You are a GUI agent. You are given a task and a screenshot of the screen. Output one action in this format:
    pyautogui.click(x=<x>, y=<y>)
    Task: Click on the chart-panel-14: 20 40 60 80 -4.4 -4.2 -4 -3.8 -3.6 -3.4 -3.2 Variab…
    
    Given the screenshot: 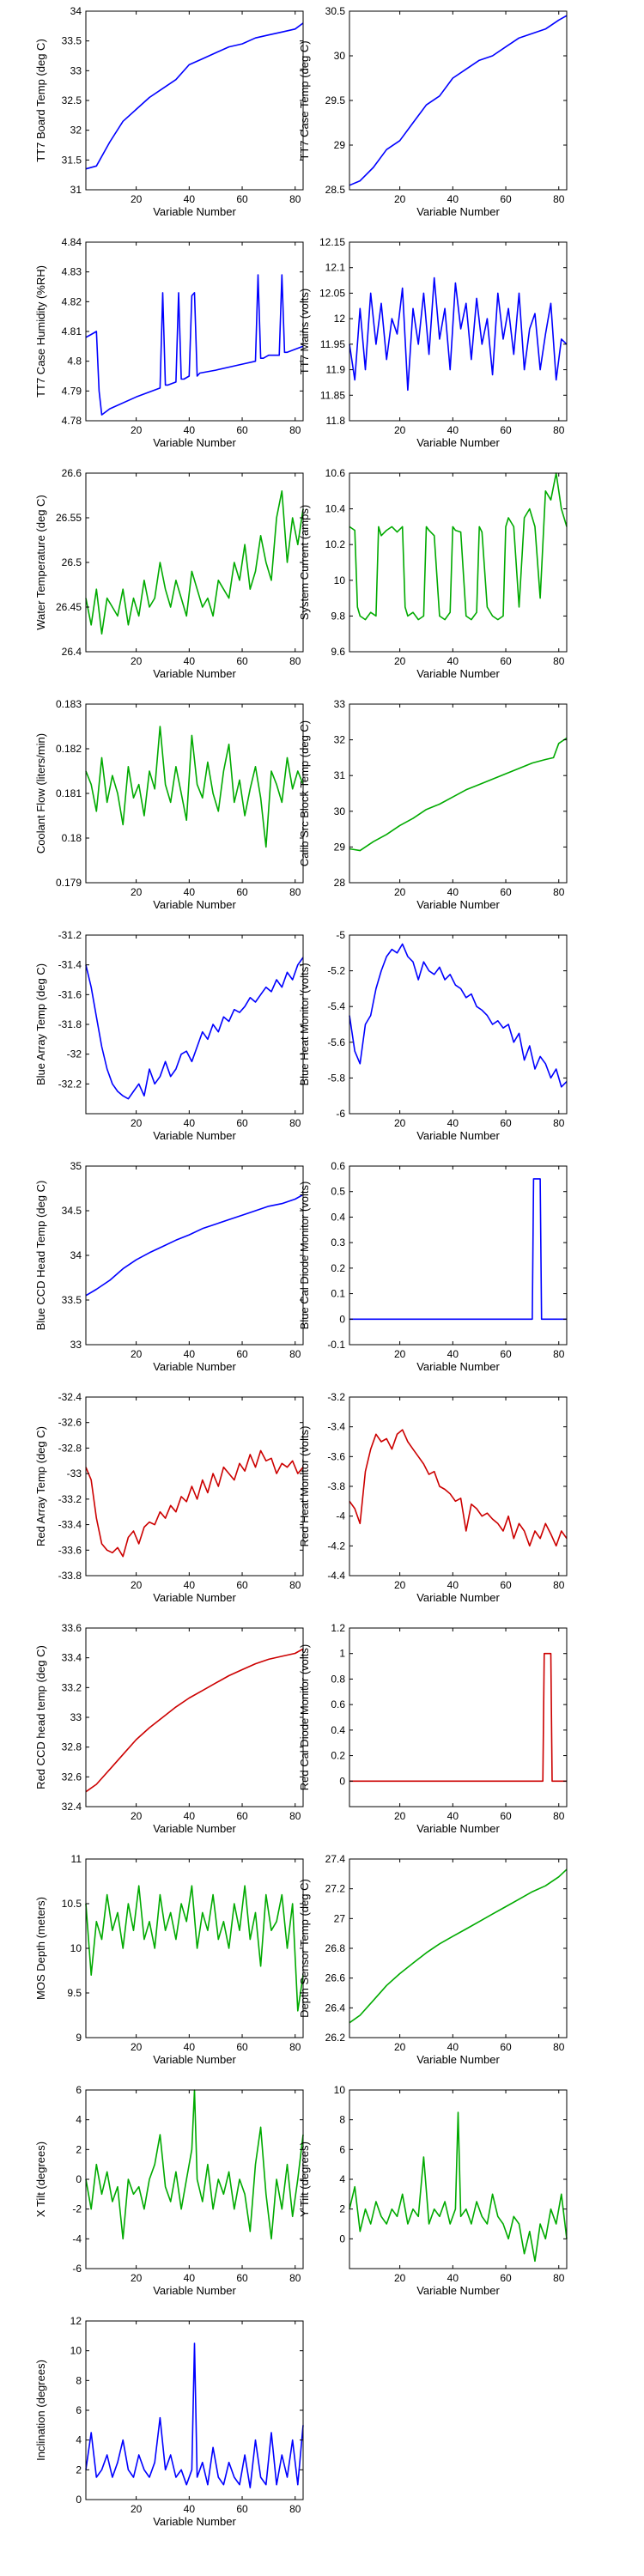 What is the action you would take?
    pyautogui.click(x=433, y=1497)
    